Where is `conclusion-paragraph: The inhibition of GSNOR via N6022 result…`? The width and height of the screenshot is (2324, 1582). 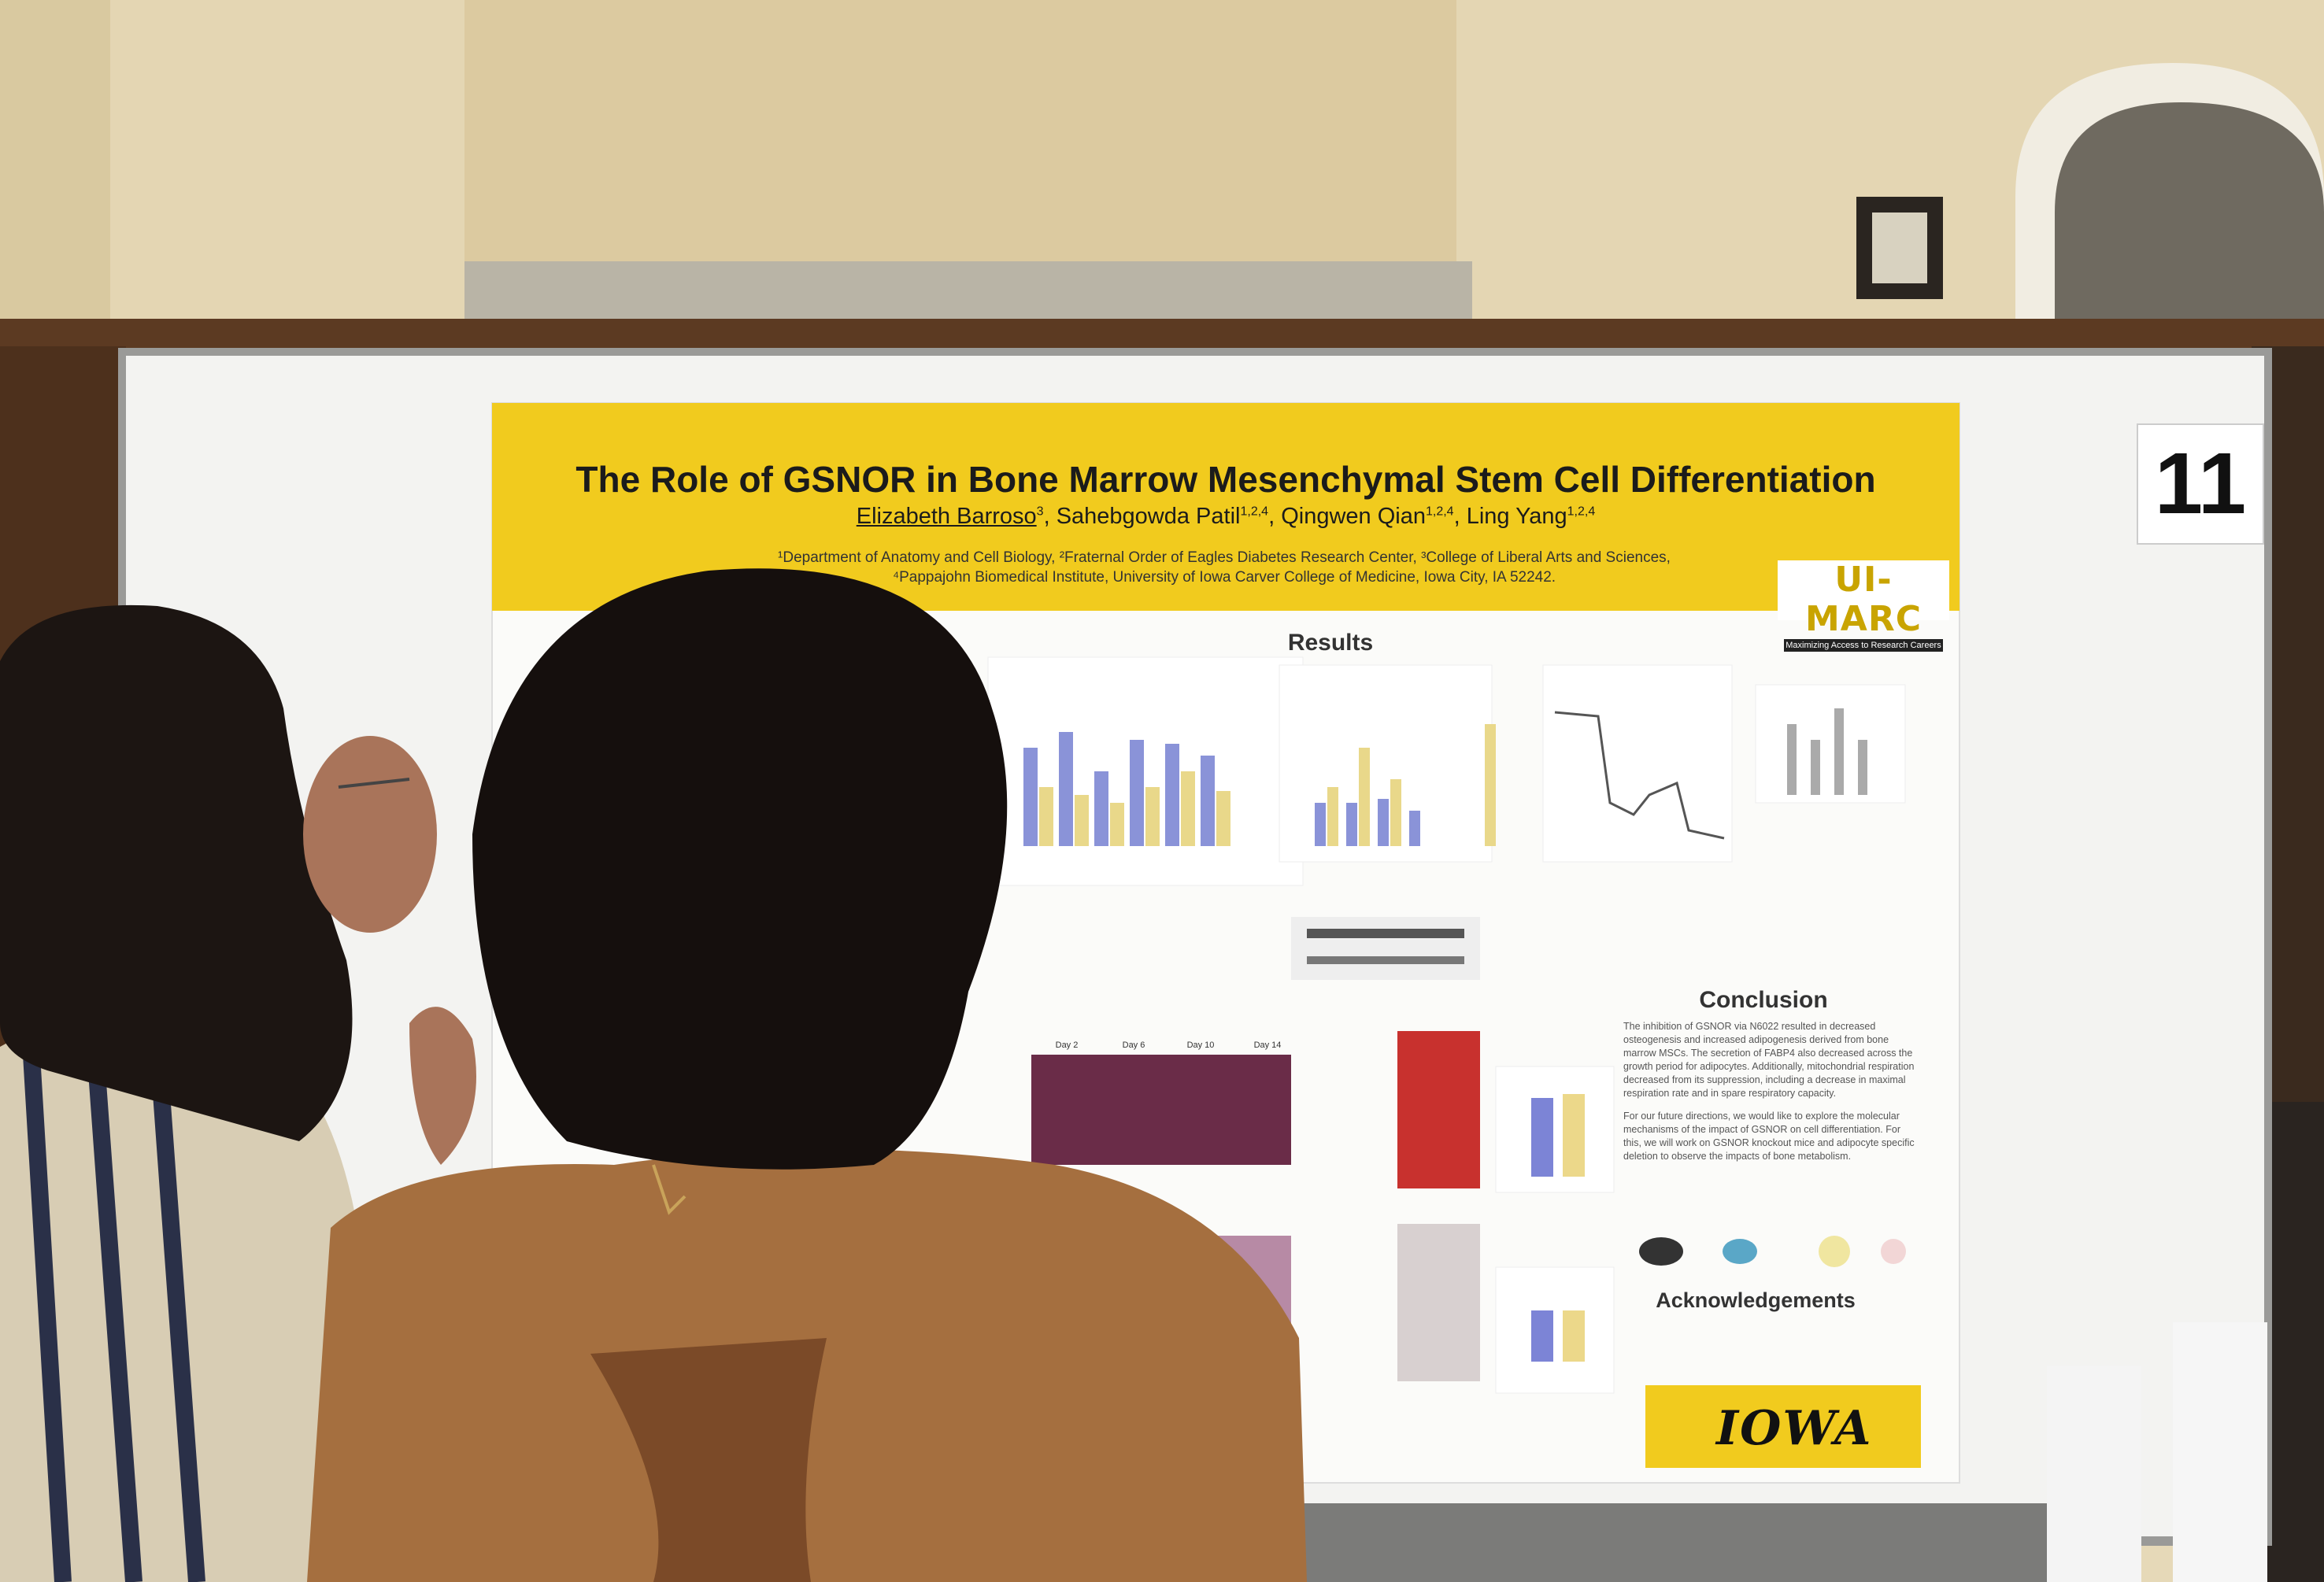
conclusion-paragraph: The inhibition of GSNOR via N6022 result… is located at coordinates (1769, 1060).